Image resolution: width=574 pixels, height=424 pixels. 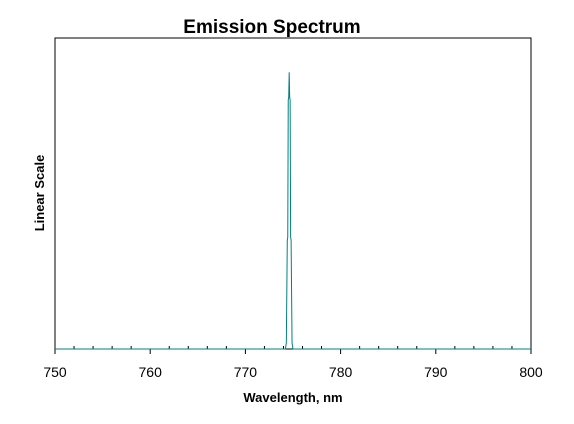 What do you see at coordinates (293, 372) in the screenshot?
I see `x-axis-tick-labels: 750 760 770 780 790 800` at bounding box center [293, 372].